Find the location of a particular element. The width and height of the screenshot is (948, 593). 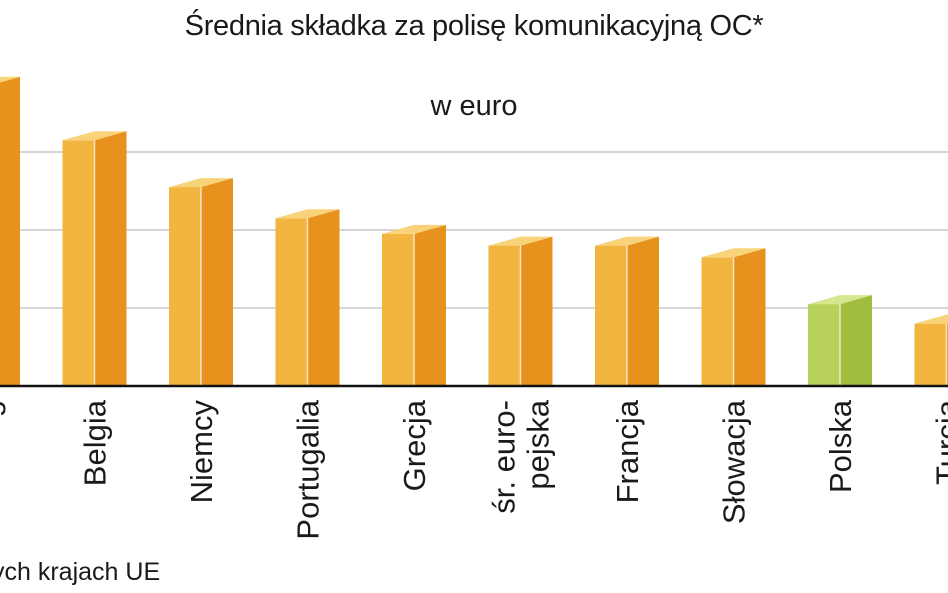

category-label: Niemcy is located at coordinates (201, 452).